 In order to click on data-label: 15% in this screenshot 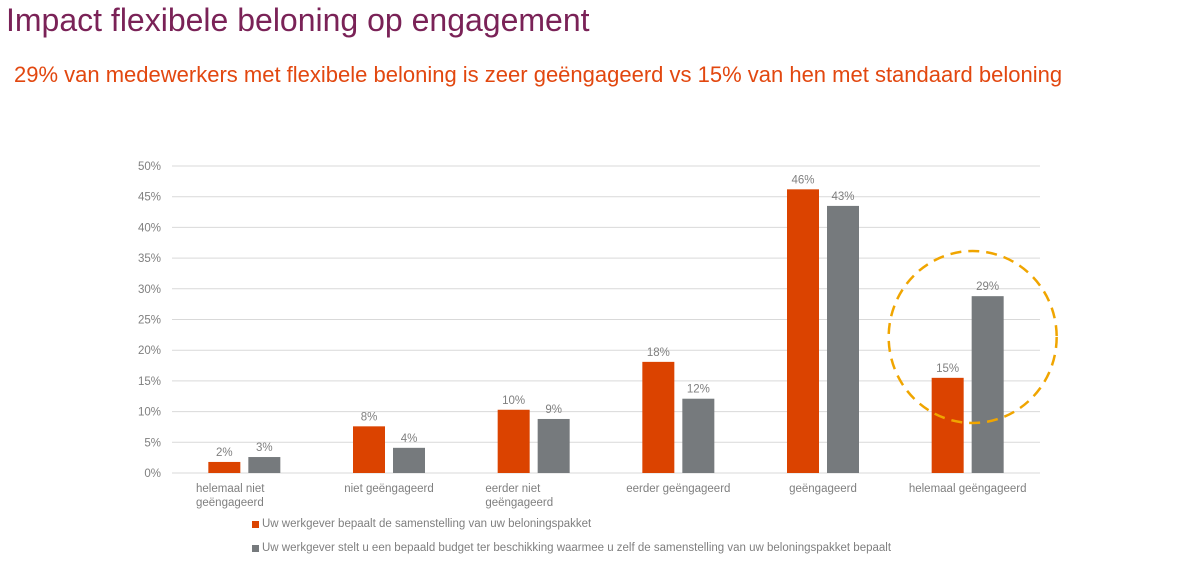, I will do `click(947, 369)`.